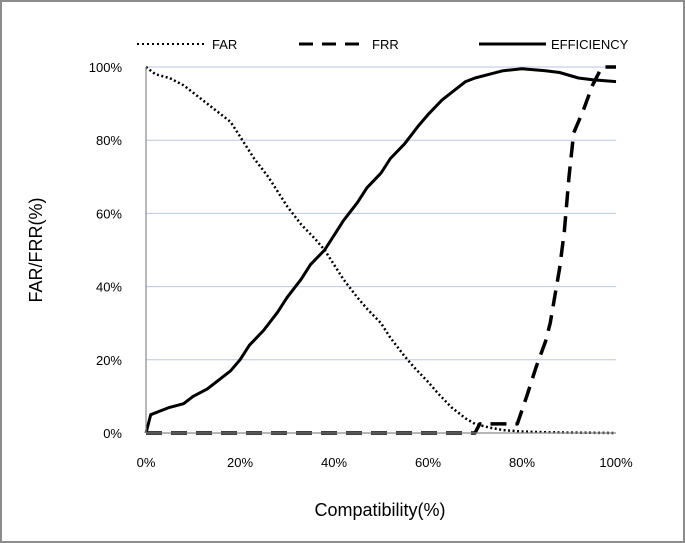 The height and width of the screenshot is (543, 685). What do you see at coordinates (106, 250) in the screenshot?
I see `y-axis-ticks: 0% 20% 40% 60% 80% 100%` at bounding box center [106, 250].